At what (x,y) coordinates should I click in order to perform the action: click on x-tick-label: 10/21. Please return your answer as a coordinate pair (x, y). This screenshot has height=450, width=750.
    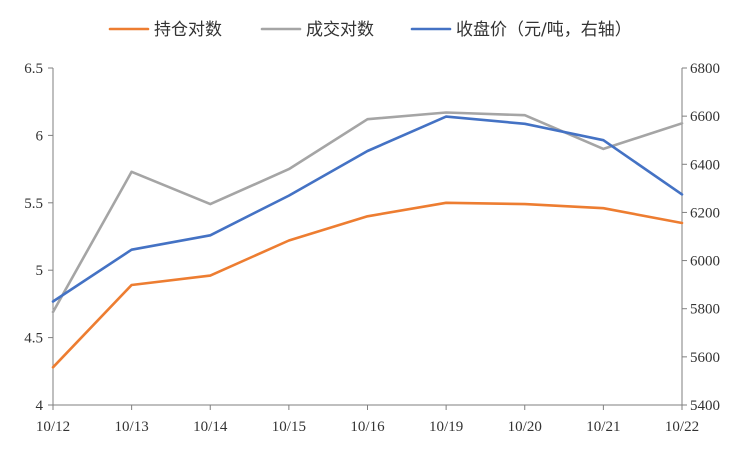
    Looking at the image, I should click on (603, 427).